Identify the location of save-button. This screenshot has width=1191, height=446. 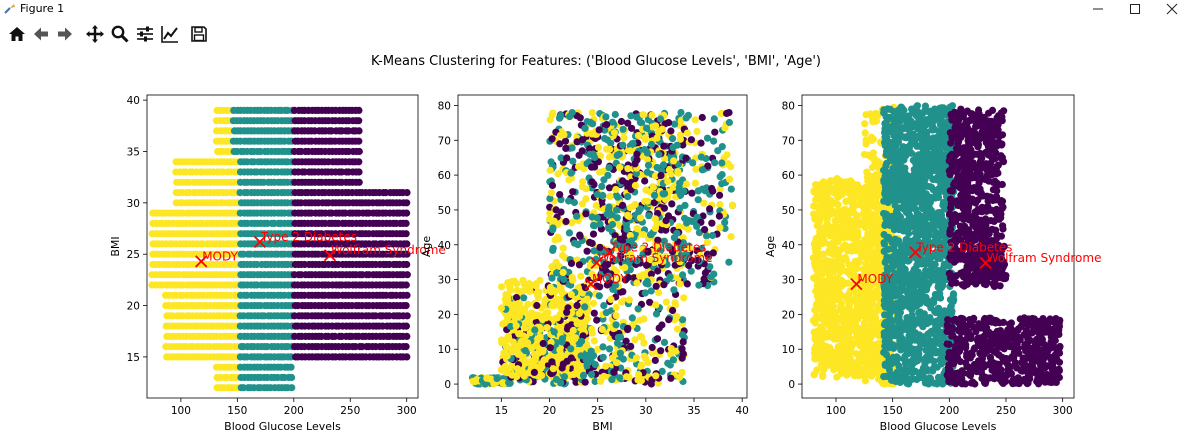
(199, 34).